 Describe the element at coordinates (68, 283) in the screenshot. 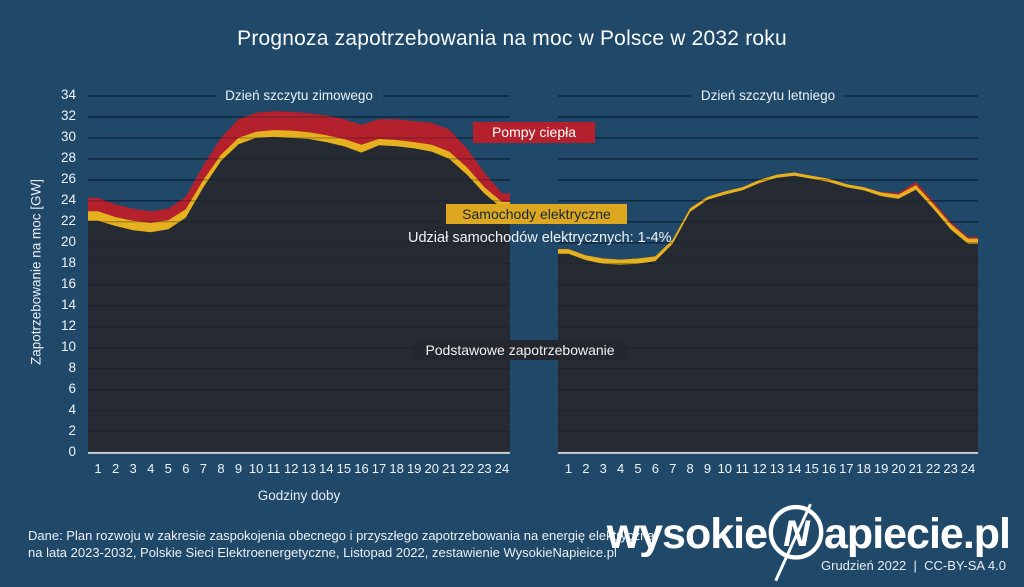

I see `y-tick-label: 16` at that location.